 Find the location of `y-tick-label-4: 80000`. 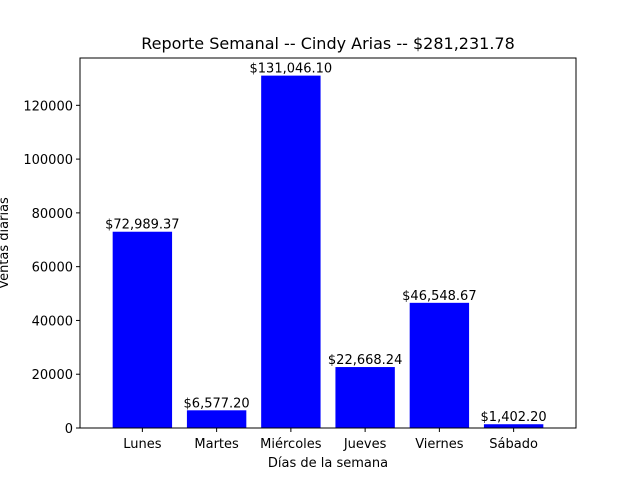

y-tick-label-4: 80000 is located at coordinates (52, 214).